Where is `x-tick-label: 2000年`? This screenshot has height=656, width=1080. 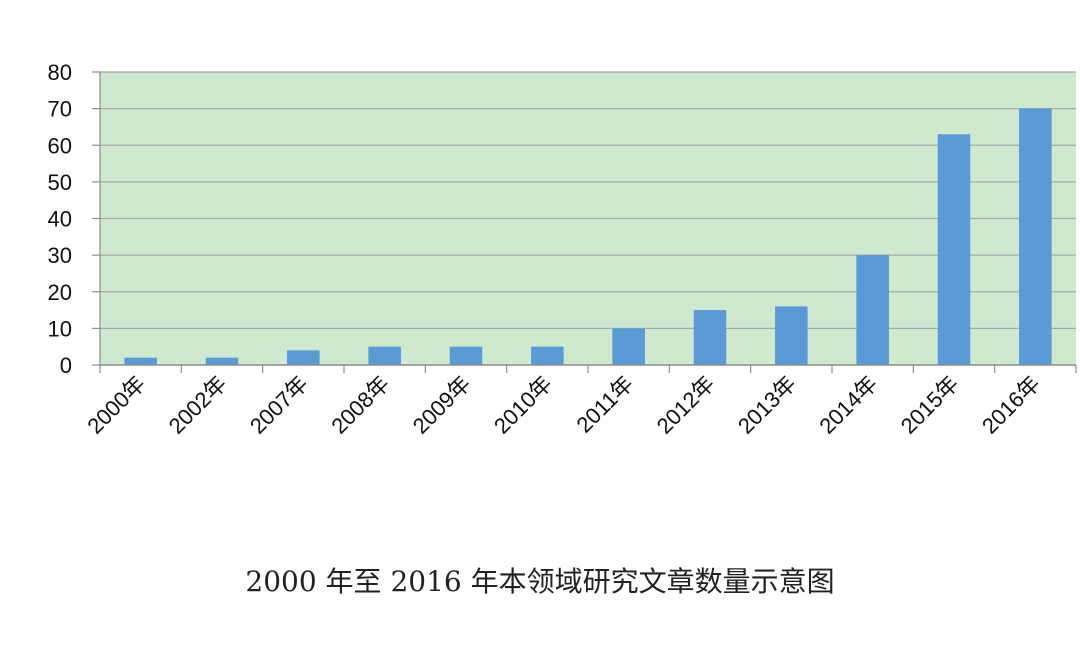
x-tick-label: 2000年 is located at coordinates (116, 405).